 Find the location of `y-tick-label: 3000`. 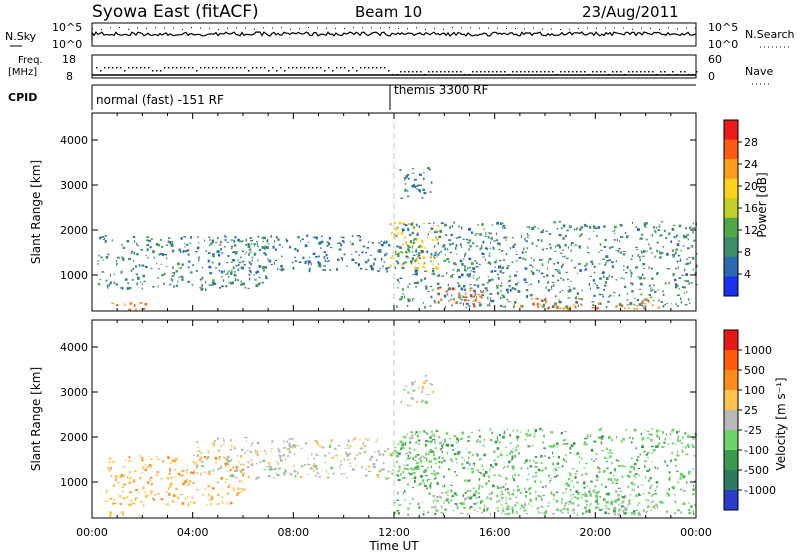

y-tick-label: 3000 is located at coordinates (74, 392).